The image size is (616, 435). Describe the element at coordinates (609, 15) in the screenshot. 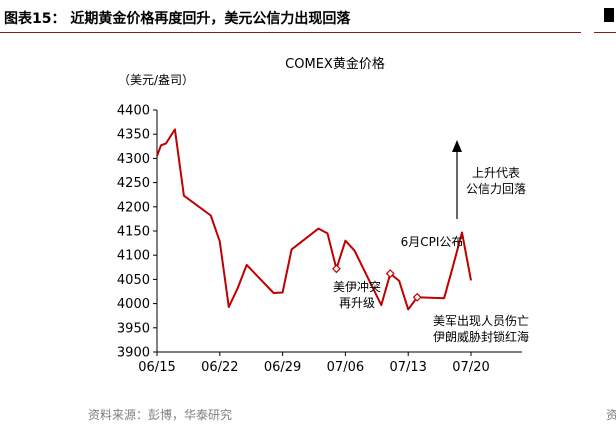

I see `next-figure-mark` at that location.